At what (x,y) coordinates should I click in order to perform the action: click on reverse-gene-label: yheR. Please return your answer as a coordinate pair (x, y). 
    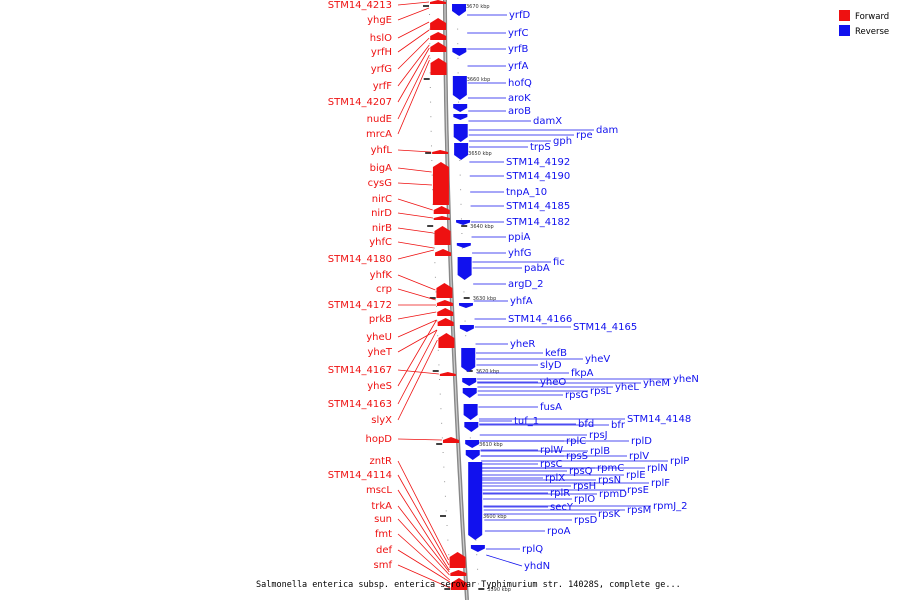
    Looking at the image, I should click on (522, 344).